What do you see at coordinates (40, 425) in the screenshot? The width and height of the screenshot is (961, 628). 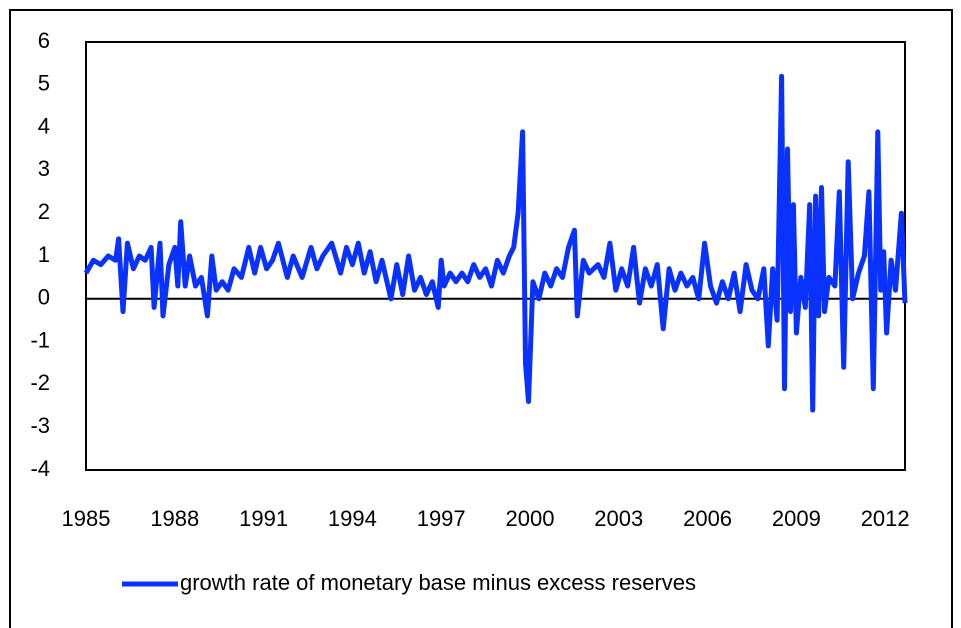 I see `y-tick-label: -3` at bounding box center [40, 425].